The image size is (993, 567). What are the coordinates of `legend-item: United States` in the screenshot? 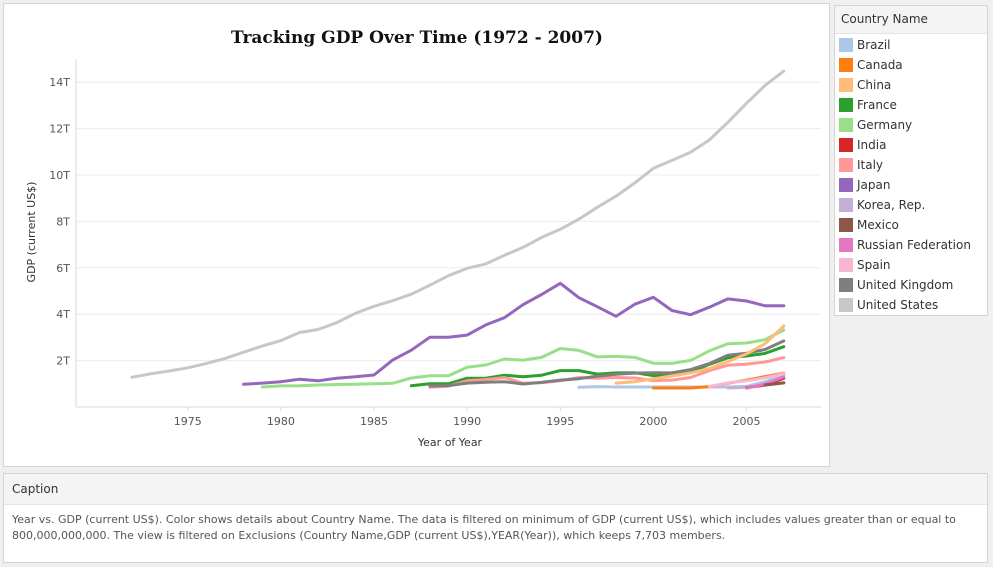 It's located at (888, 305).